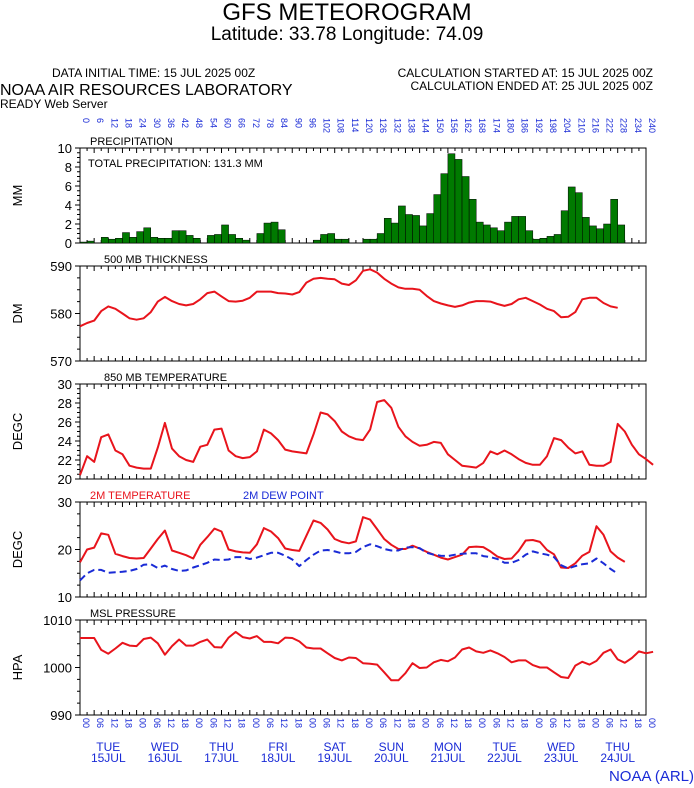 This screenshot has width=694, height=788. I want to click on day-of-week-label: TUE, so click(505, 747).